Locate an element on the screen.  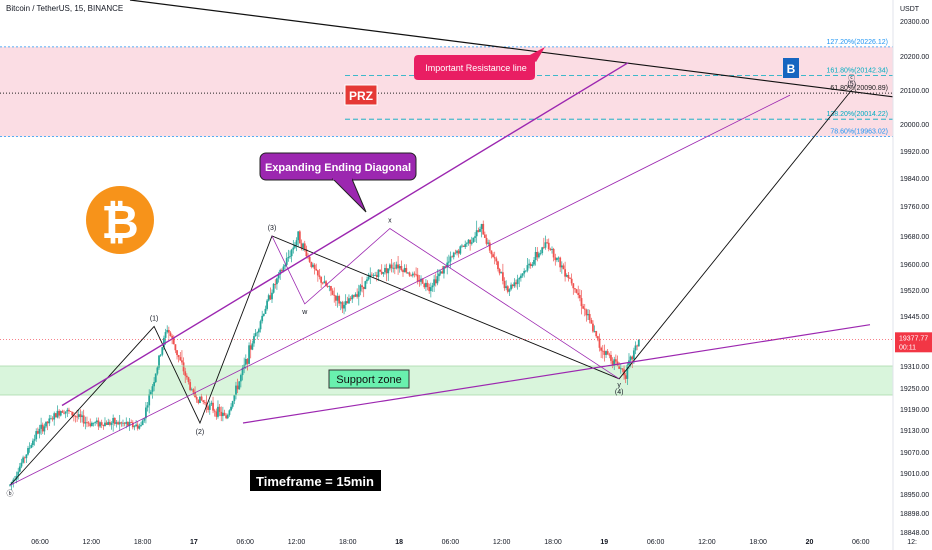
b-square-icon: B is located at coordinates (791, 68).